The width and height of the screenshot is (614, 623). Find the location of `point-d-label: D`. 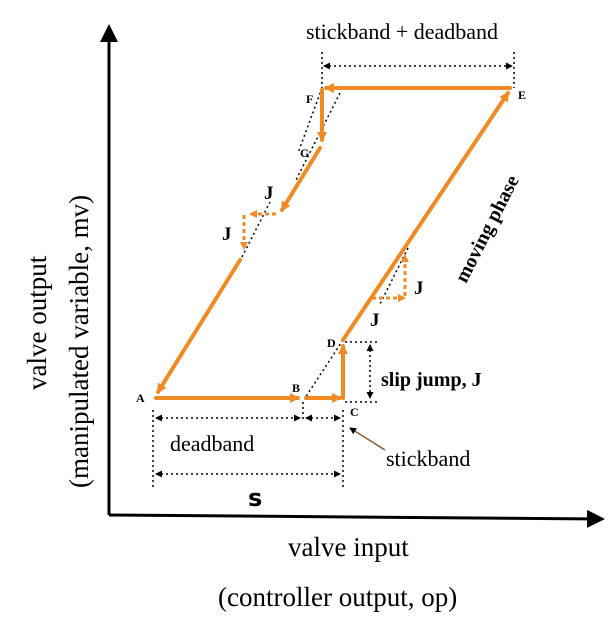

point-d-label: D is located at coordinates (331, 343).